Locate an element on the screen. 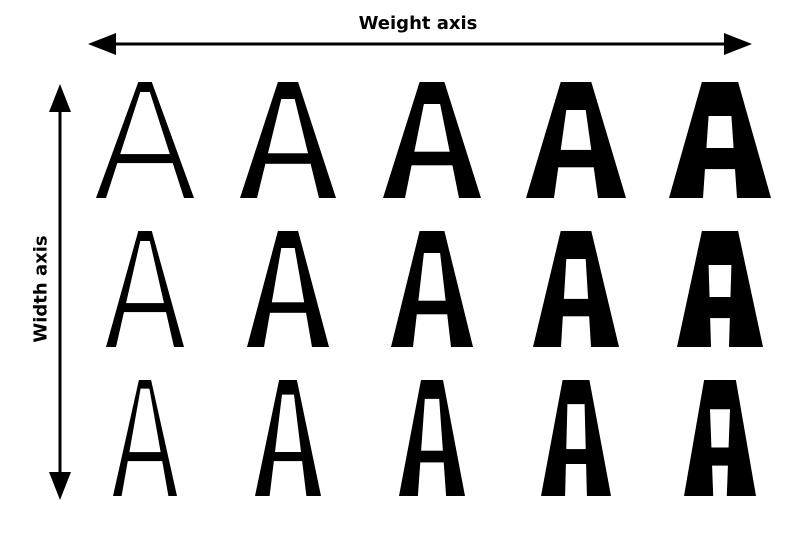 This screenshot has width=800, height=538. weight-axis-arrowhead-left is located at coordinates (102, 44).